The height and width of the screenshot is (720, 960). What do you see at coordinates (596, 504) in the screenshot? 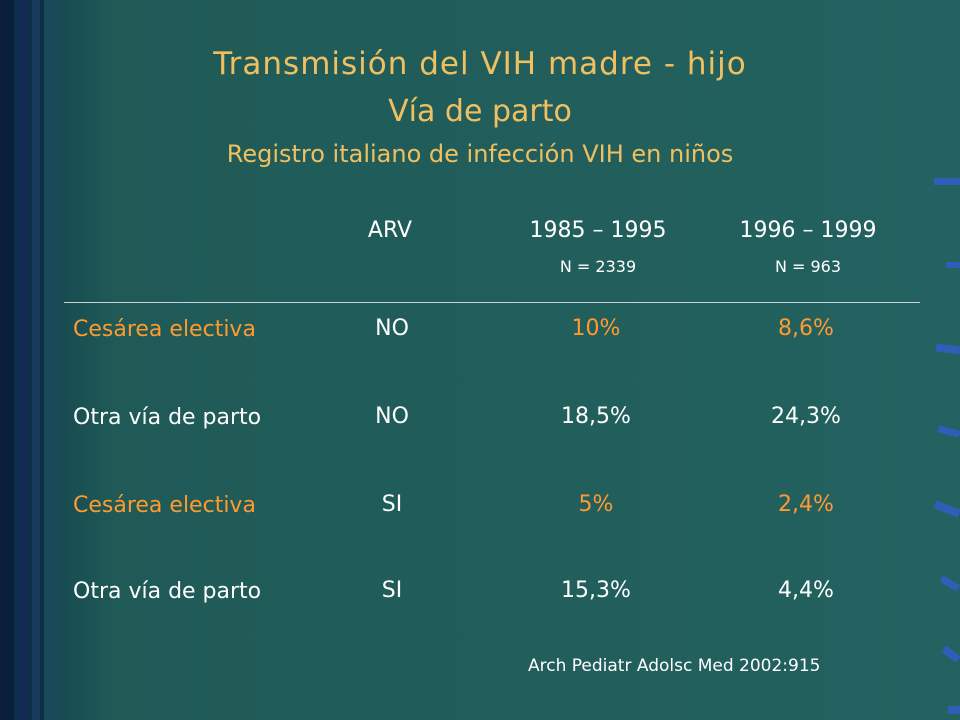
I see `table-cell-1985-1995: 5%` at bounding box center [596, 504].